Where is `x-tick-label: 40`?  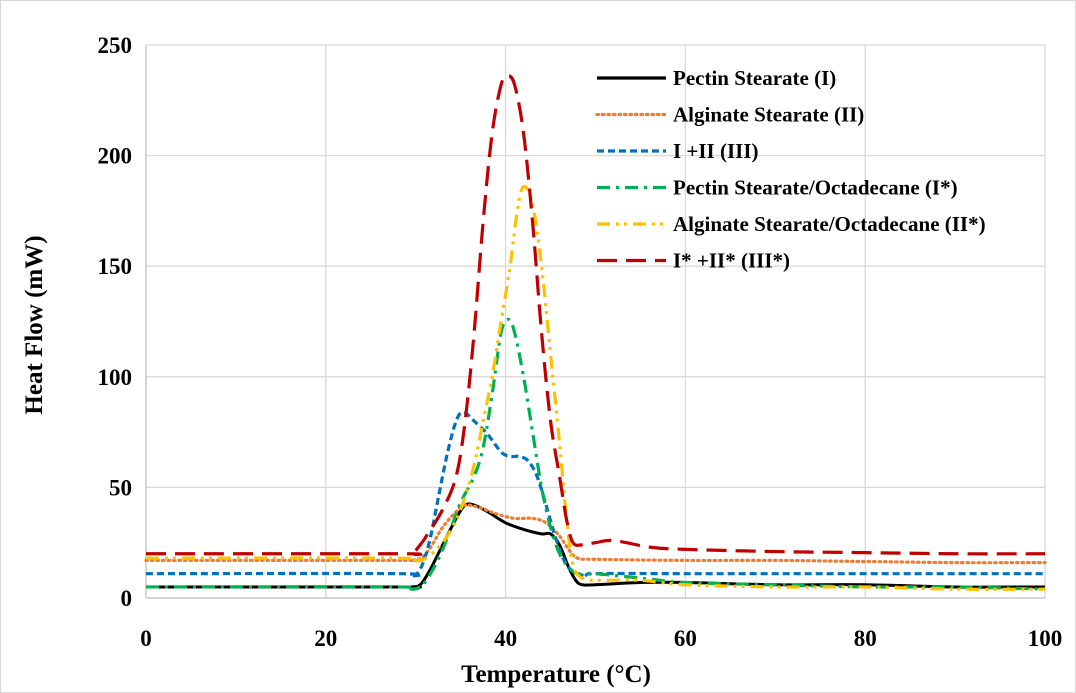
x-tick-label: 40 is located at coordinates (505, 638).